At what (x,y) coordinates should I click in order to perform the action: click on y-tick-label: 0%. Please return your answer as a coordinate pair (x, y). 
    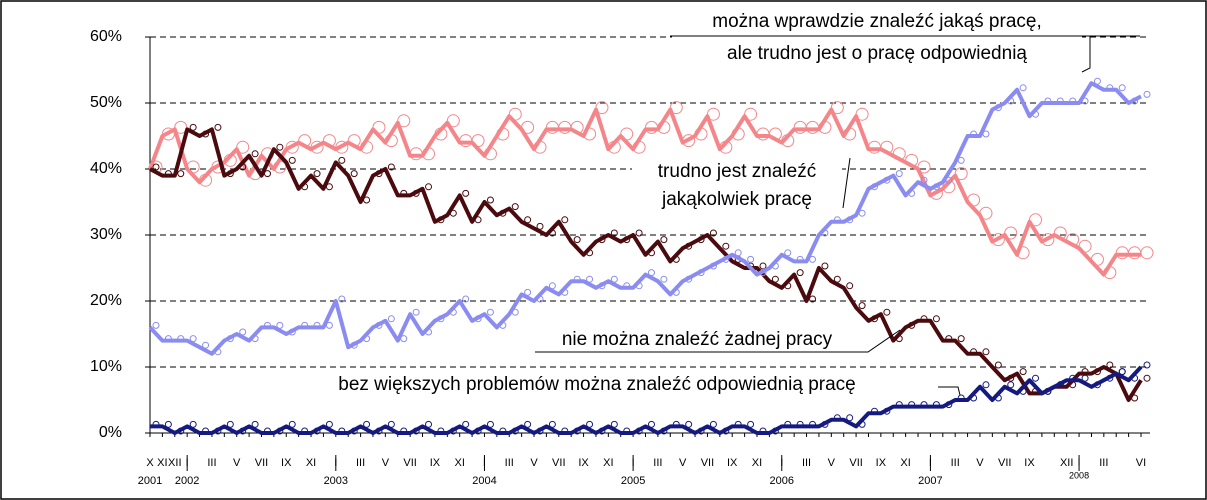
    Looking at the image, I should click on (110, 432).